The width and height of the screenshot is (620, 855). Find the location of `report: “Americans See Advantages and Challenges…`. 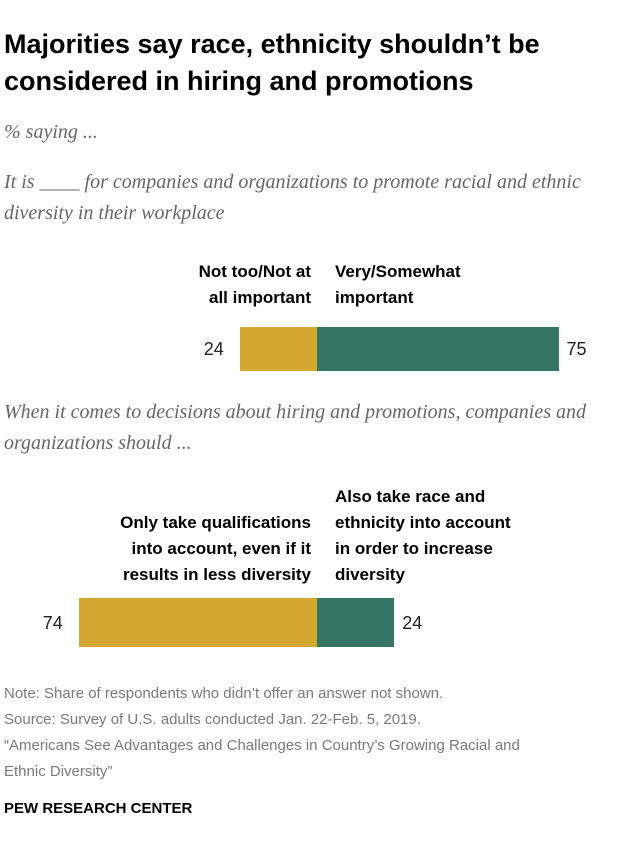

report: “Americans See Advantages and Challenges… is located at coordinates (262, 758).